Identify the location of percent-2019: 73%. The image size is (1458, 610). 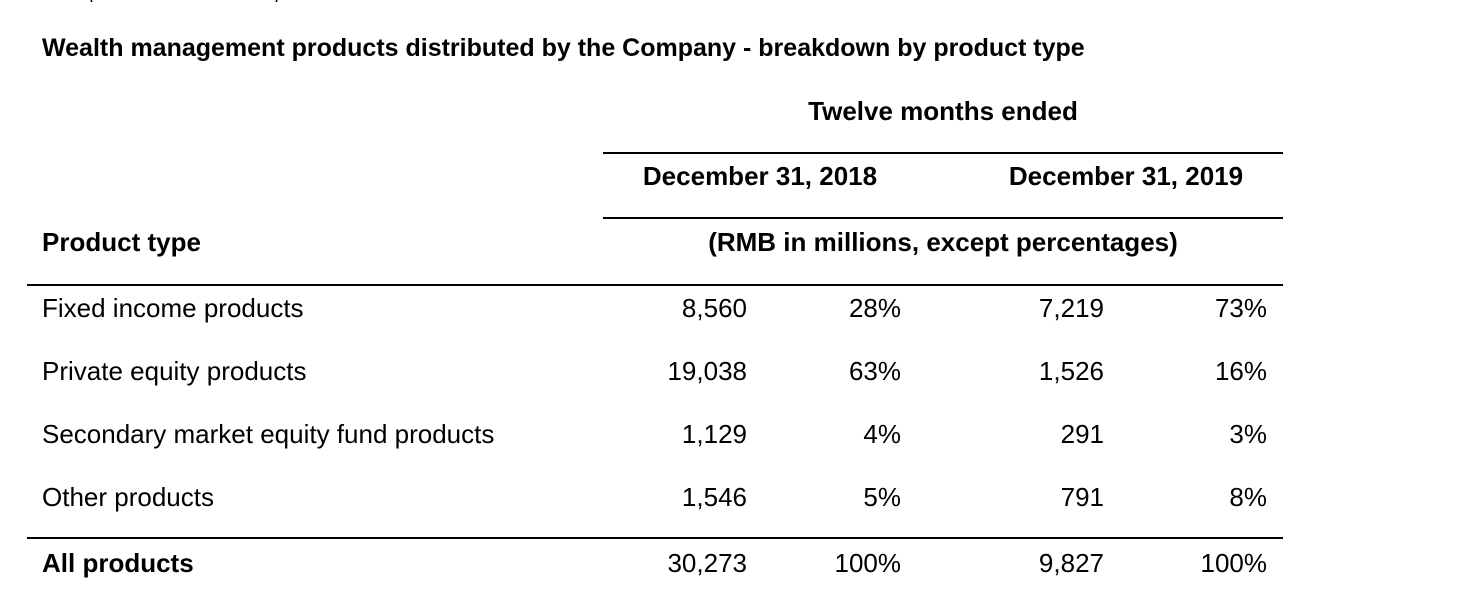
(1240, 308).